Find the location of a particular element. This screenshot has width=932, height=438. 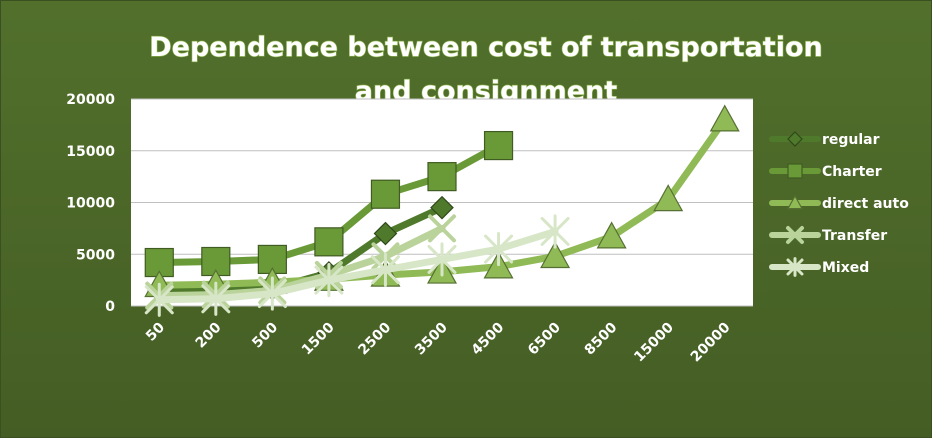

legend: regular Charter direct auto Transfer Mixed is located at coordinates (839, 204).